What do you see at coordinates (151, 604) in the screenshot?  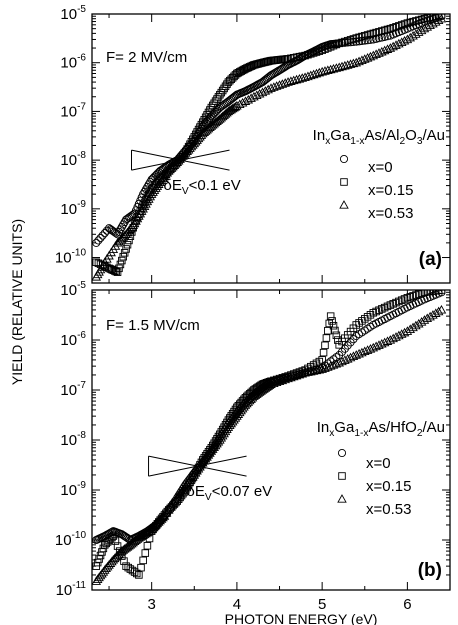 I see `x-tick-label: 3` at bounding box center [151, 604].